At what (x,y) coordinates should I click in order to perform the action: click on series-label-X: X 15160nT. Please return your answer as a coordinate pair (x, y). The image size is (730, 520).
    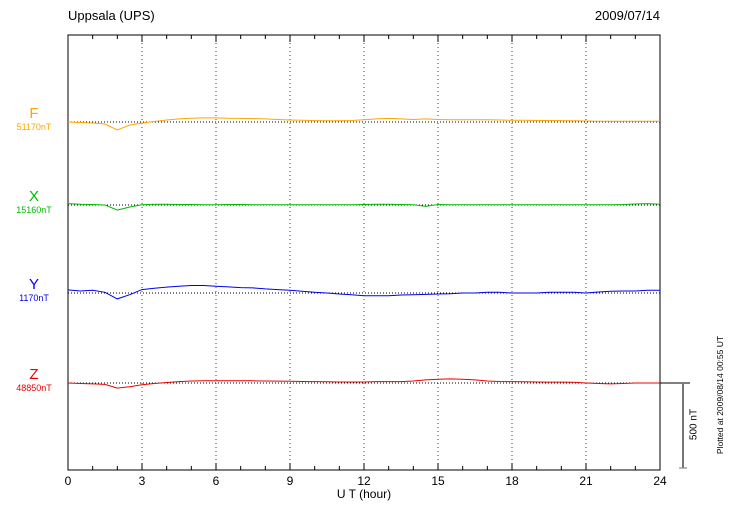
    Looking at the image, I should click on (34, 202).